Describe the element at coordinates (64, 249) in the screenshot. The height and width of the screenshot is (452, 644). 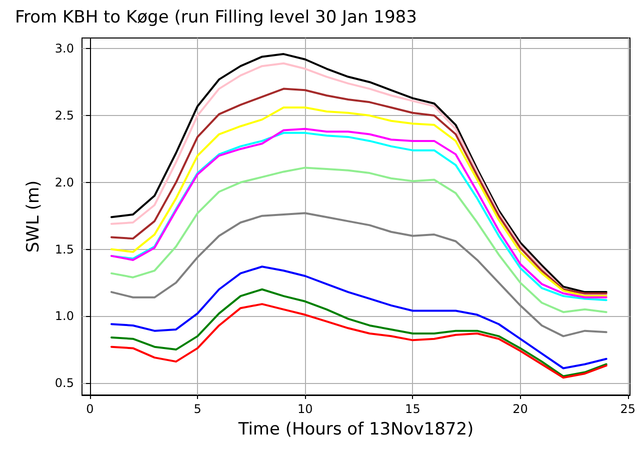
I see `y-tick-label: 1.5` at that location.